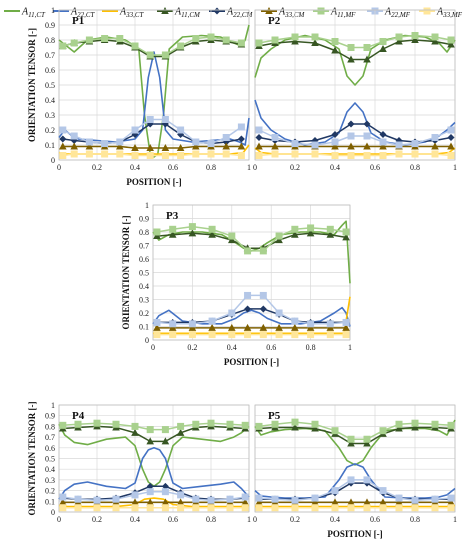 Image resolution: width=470 pixels, height=550 pixels. Describe the element at coordinates (274, 21) in the screenshot. I see `panel-title: P2` at that location.